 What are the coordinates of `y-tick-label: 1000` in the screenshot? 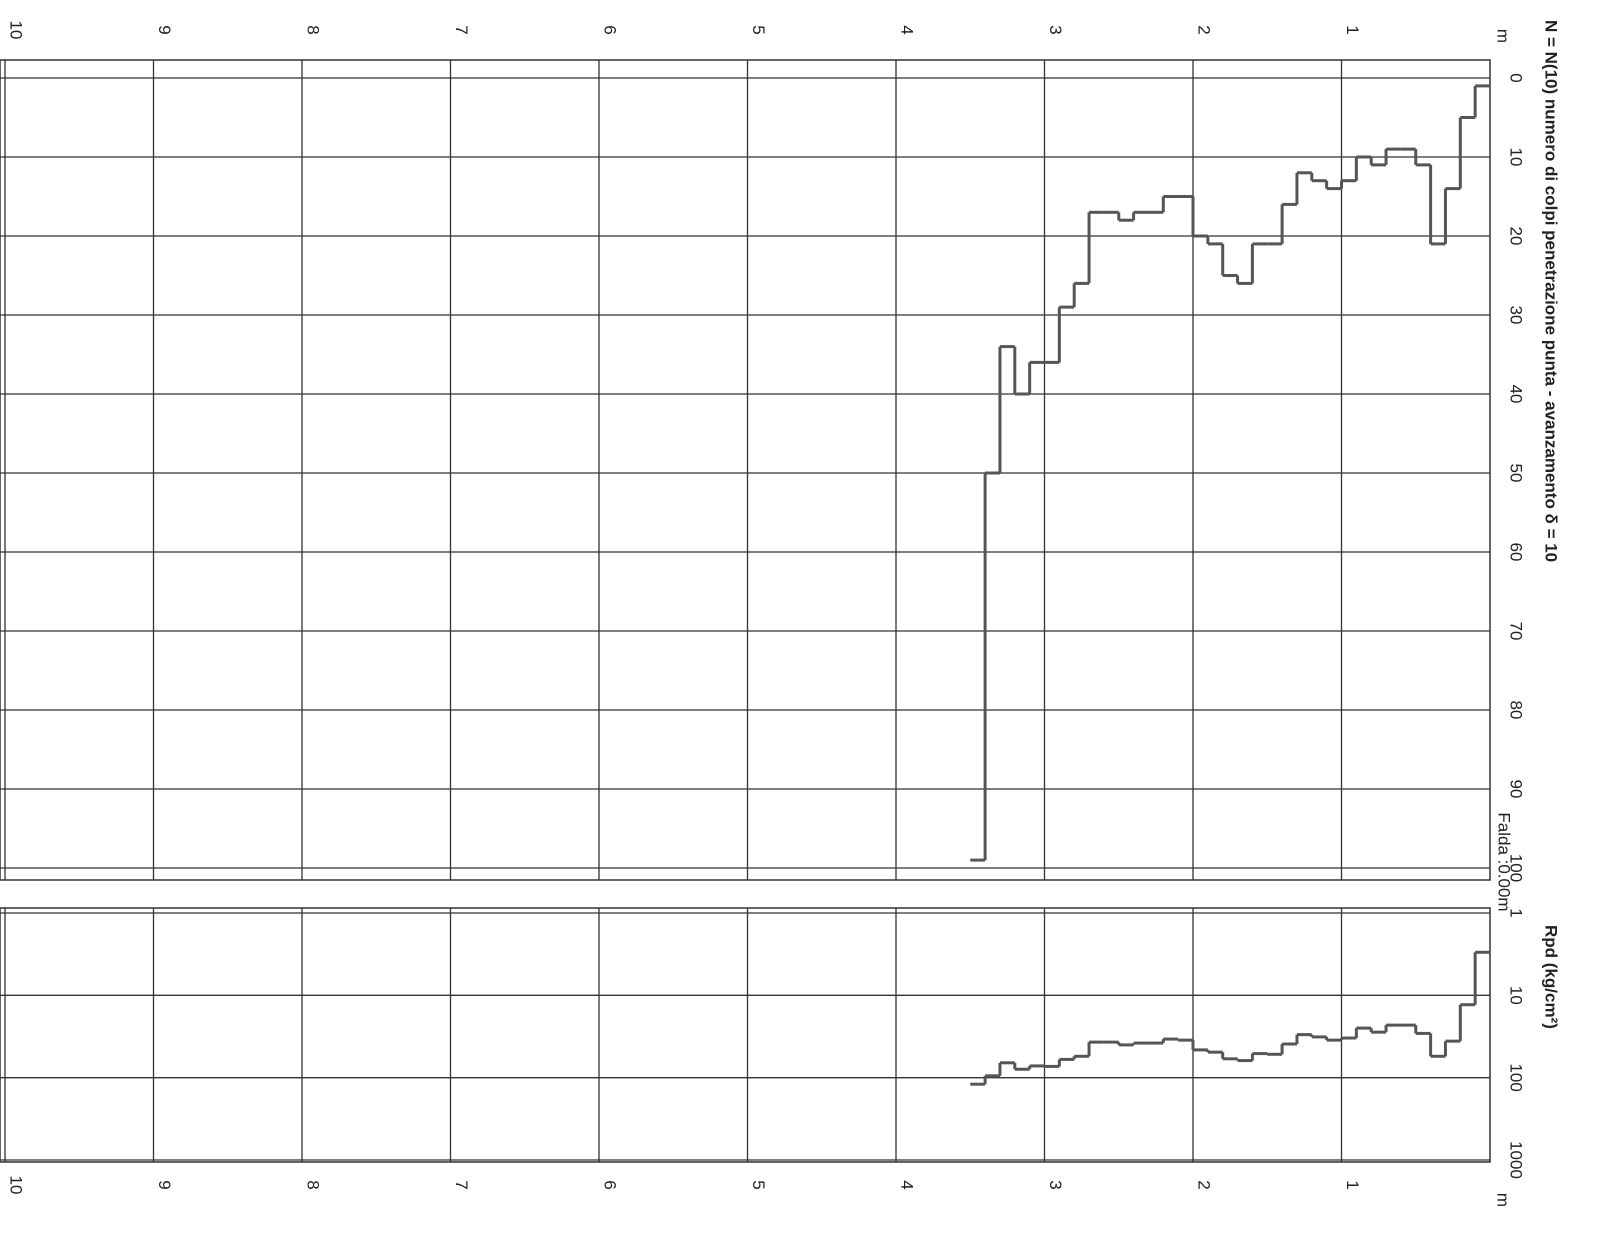 It's located at (1516, 1160).